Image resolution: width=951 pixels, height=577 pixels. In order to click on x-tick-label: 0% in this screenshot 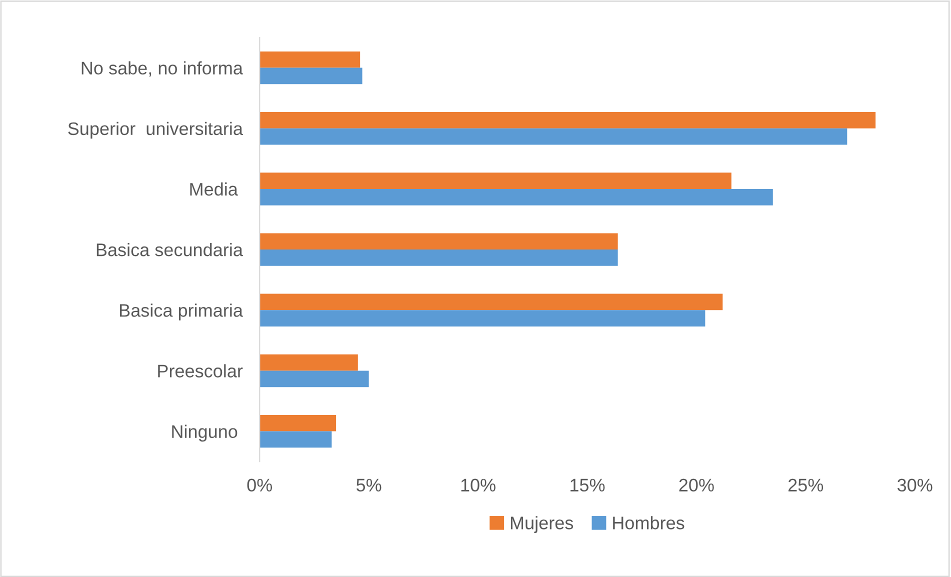, I will do `click(259, 485)`.